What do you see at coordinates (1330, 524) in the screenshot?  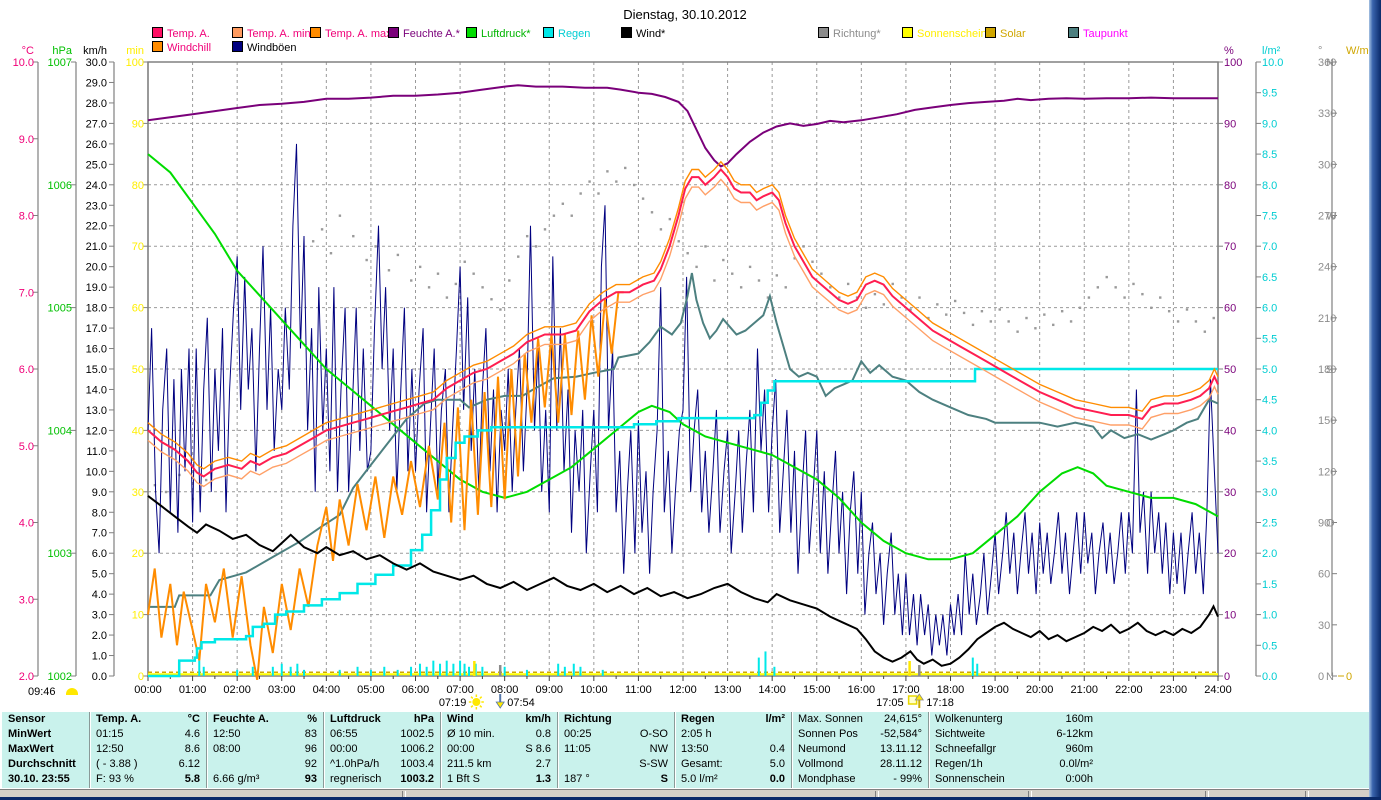 I see `svg-text: O` at bounding box center [1330, 524].